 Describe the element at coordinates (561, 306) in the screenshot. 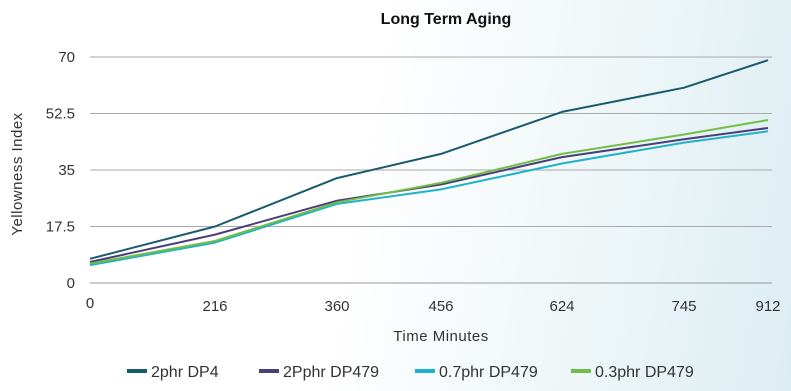

I see `x-tick-label: 624` at that location.